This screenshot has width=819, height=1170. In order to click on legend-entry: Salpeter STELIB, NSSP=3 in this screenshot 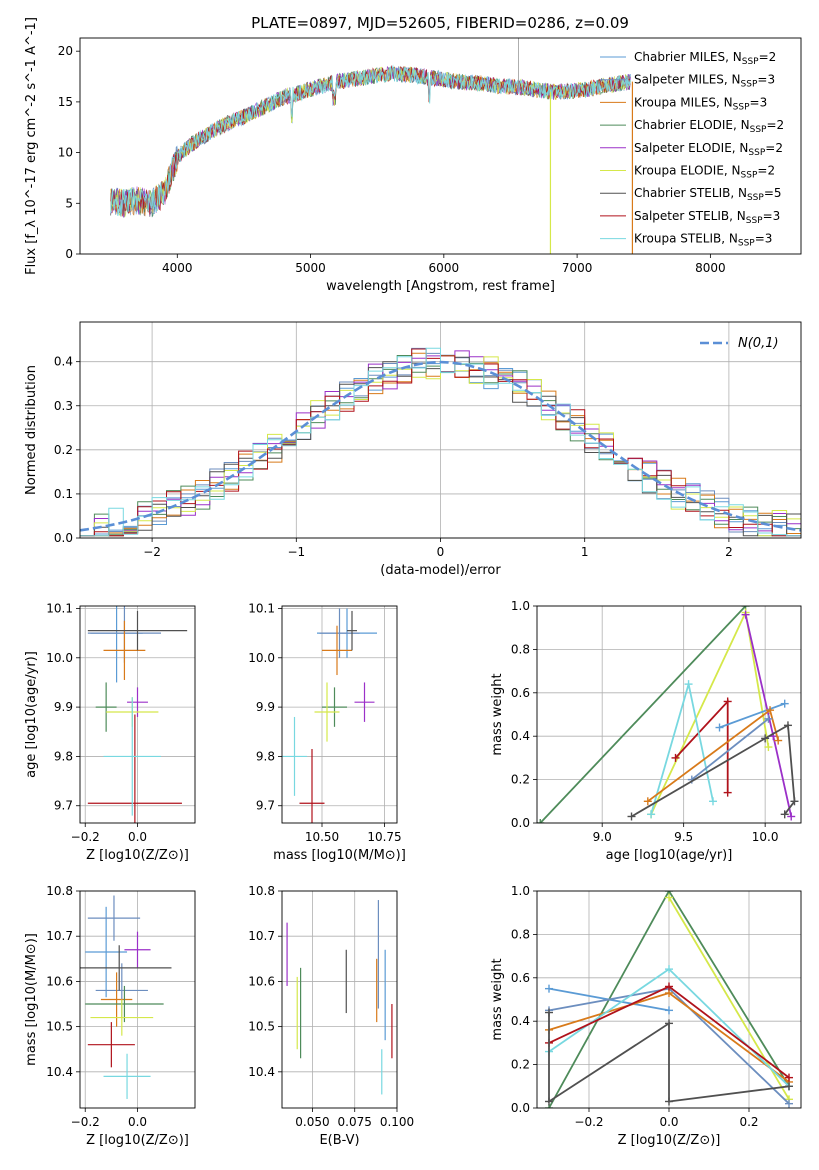, I will do `click(707, 217)`.